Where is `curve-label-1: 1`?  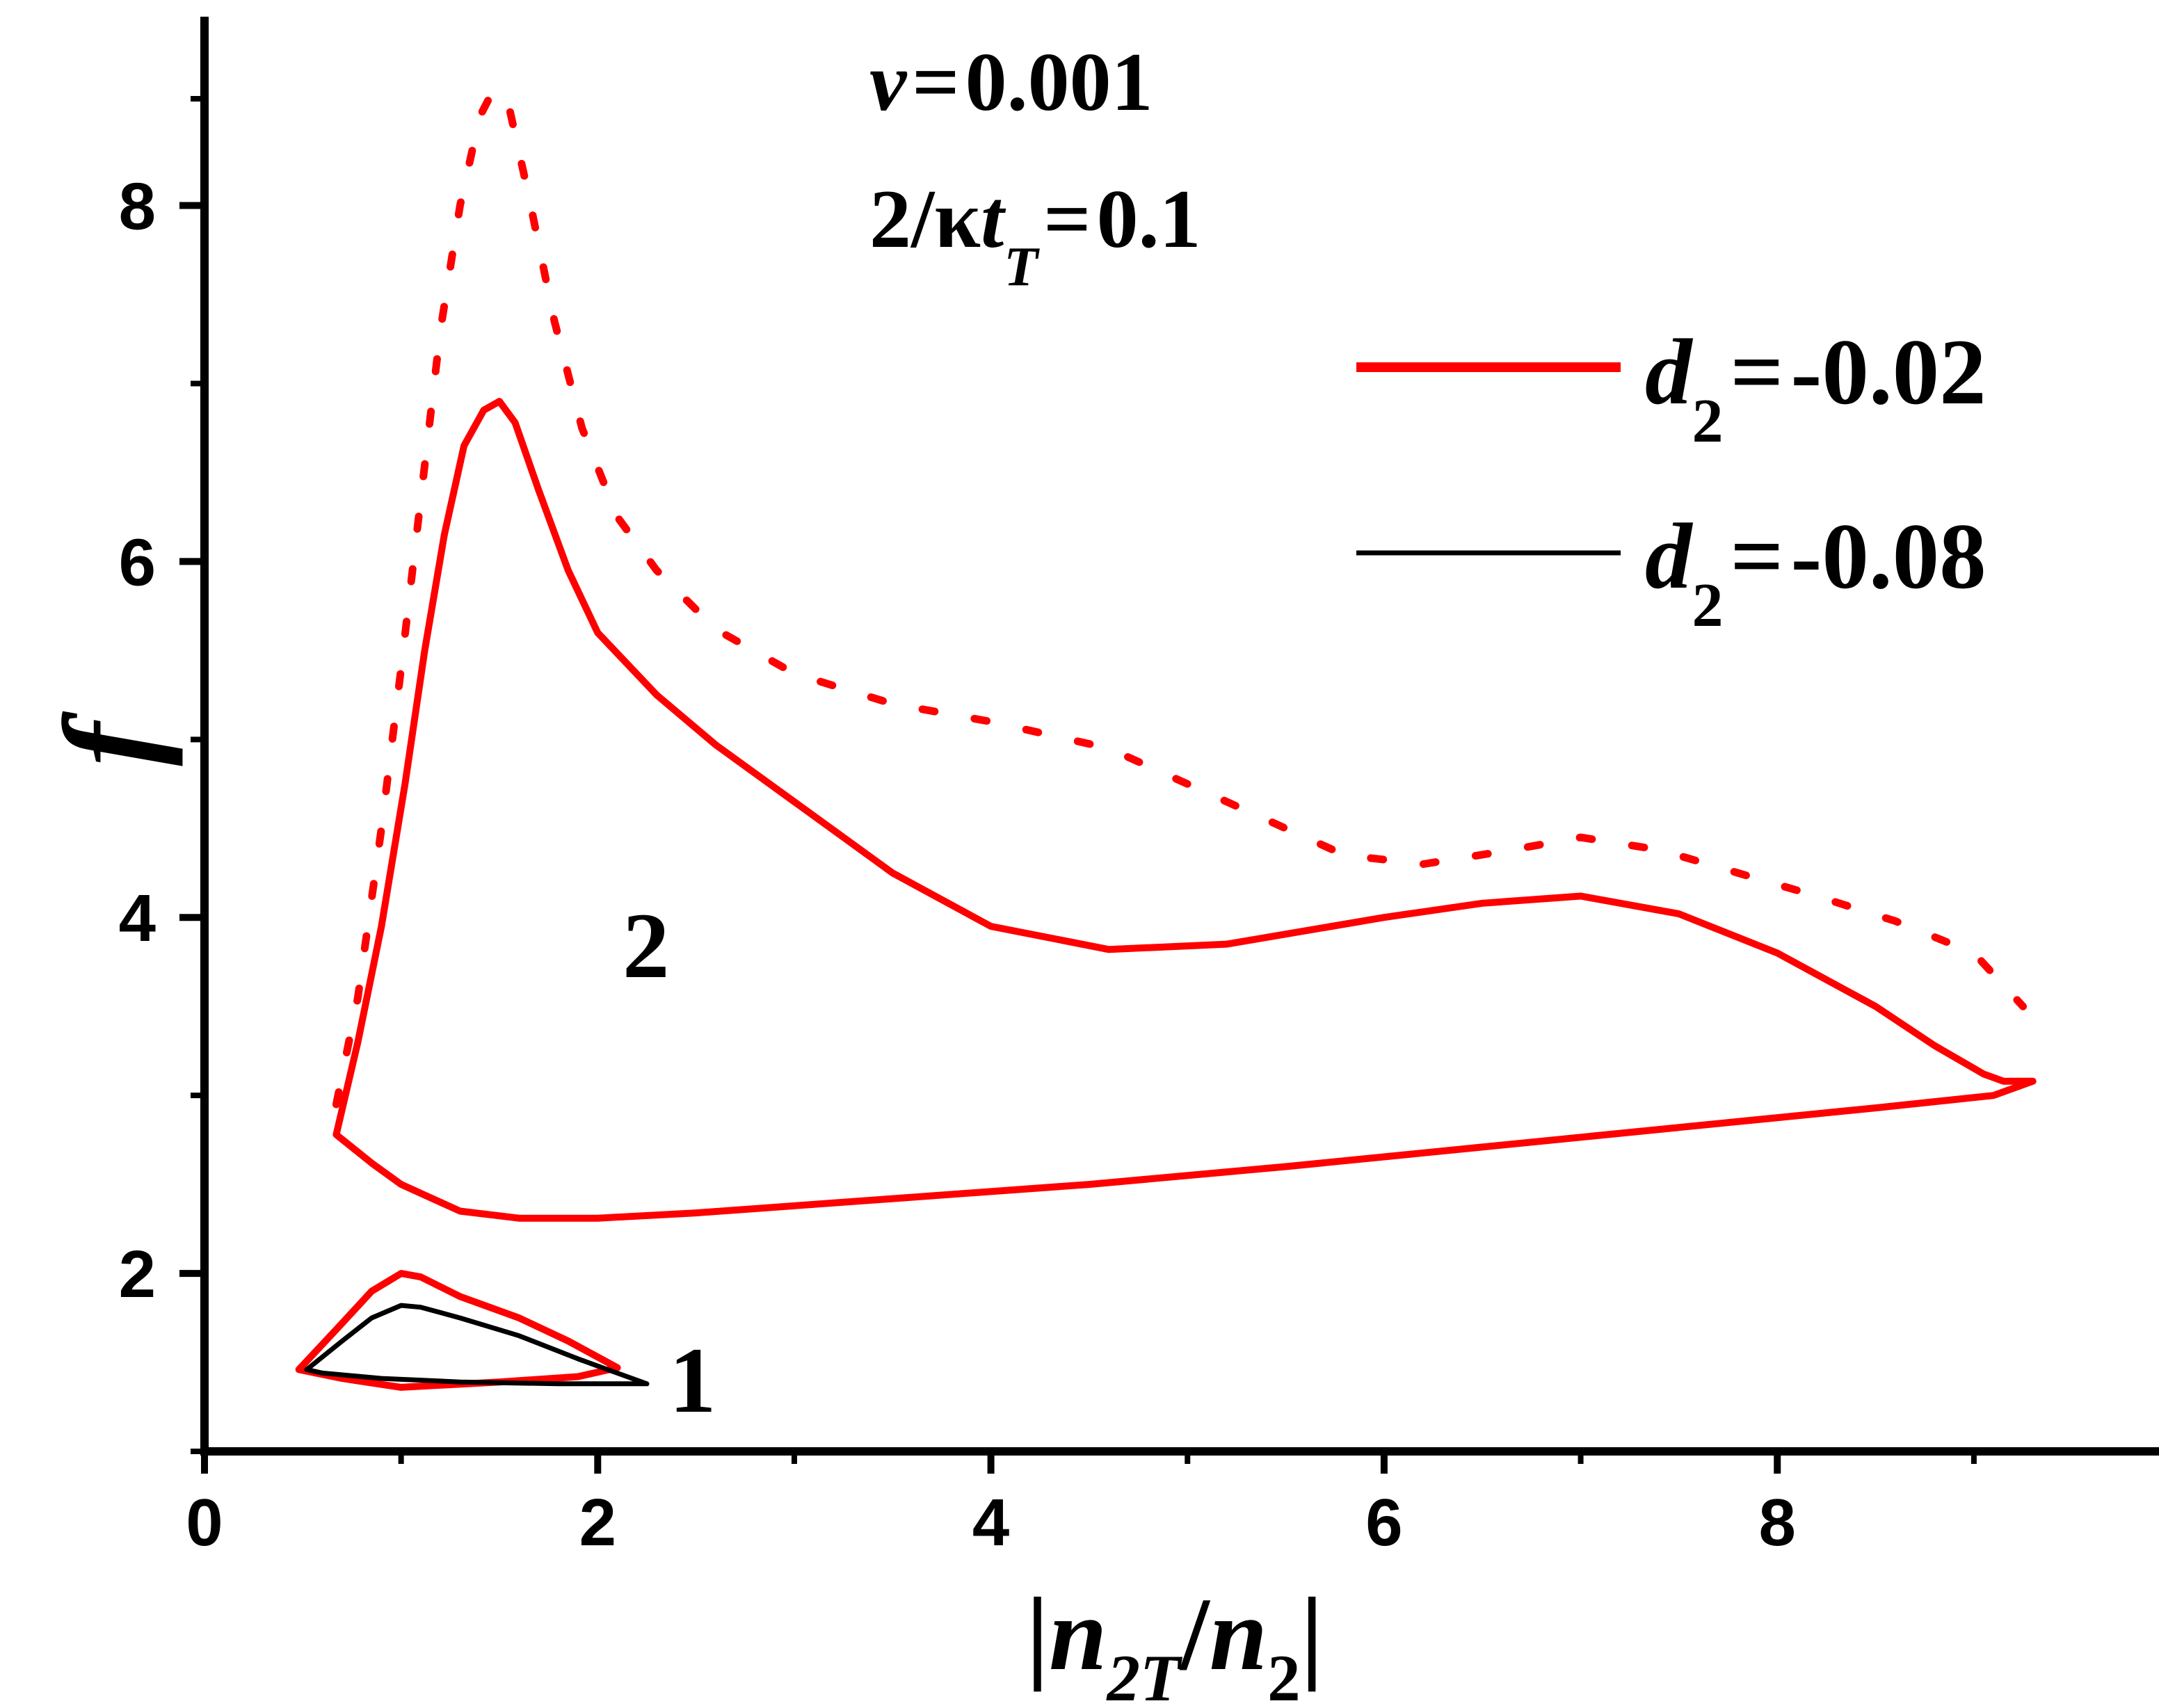 curve-label-1: 1 is located at coordinates (692, 1381).